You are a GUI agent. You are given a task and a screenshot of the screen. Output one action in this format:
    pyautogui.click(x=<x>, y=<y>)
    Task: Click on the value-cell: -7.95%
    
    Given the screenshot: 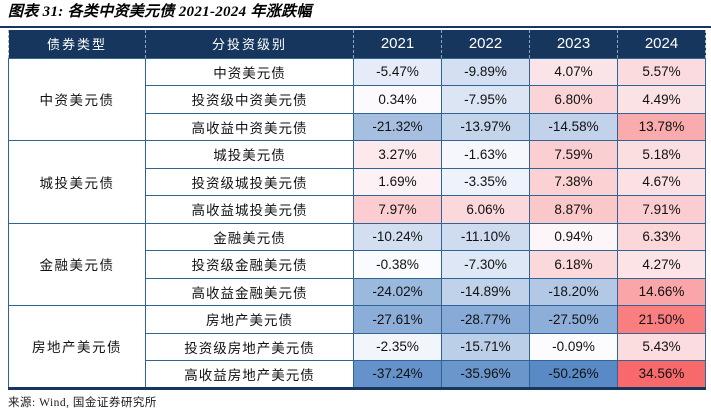 What is the action you would take?
    pyautogui.click(x=485, y=99)
    